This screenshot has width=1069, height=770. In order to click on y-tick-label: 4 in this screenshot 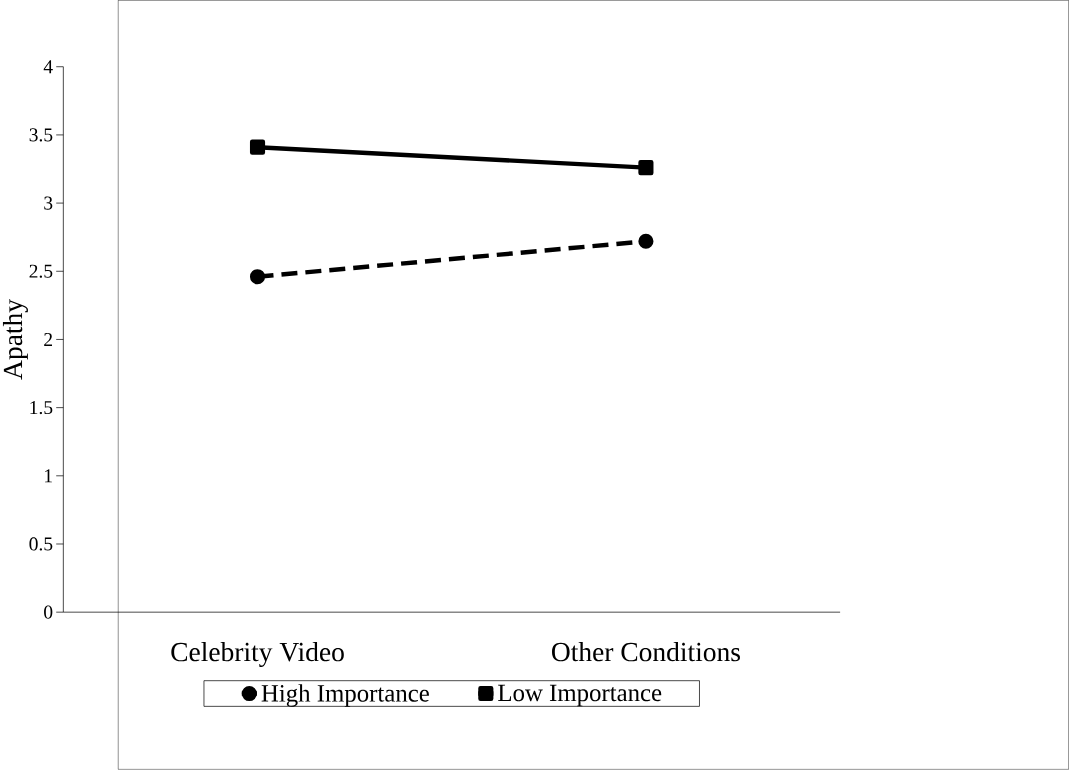, I will do `click(48, 67)`.